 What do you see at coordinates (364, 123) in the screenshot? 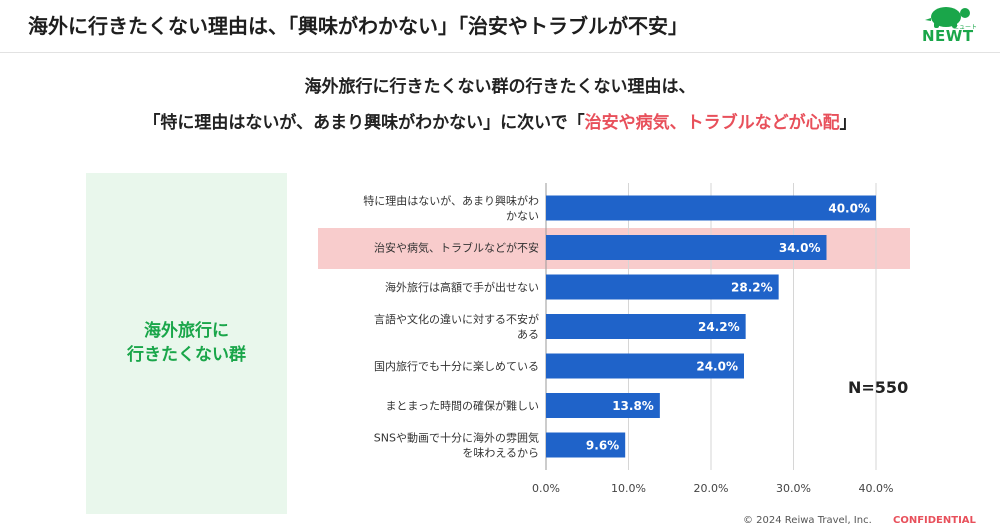
I see `headline-line-2-main: 「特に理由はないが、あまり興味がわかない」に次いで「` at bounding box center [364, 123].